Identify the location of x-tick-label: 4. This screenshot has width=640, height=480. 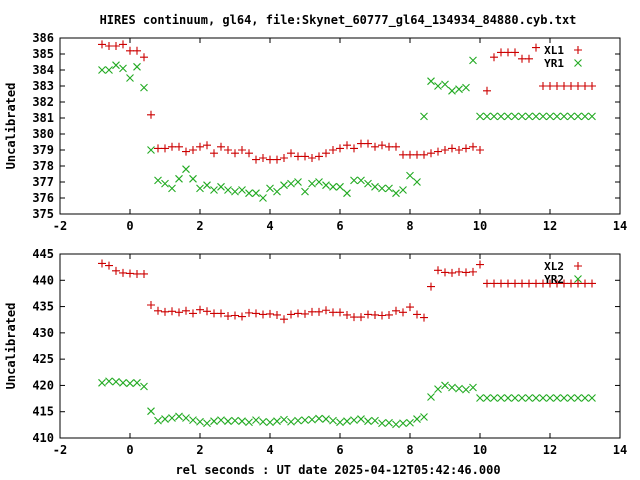
(269, 226).